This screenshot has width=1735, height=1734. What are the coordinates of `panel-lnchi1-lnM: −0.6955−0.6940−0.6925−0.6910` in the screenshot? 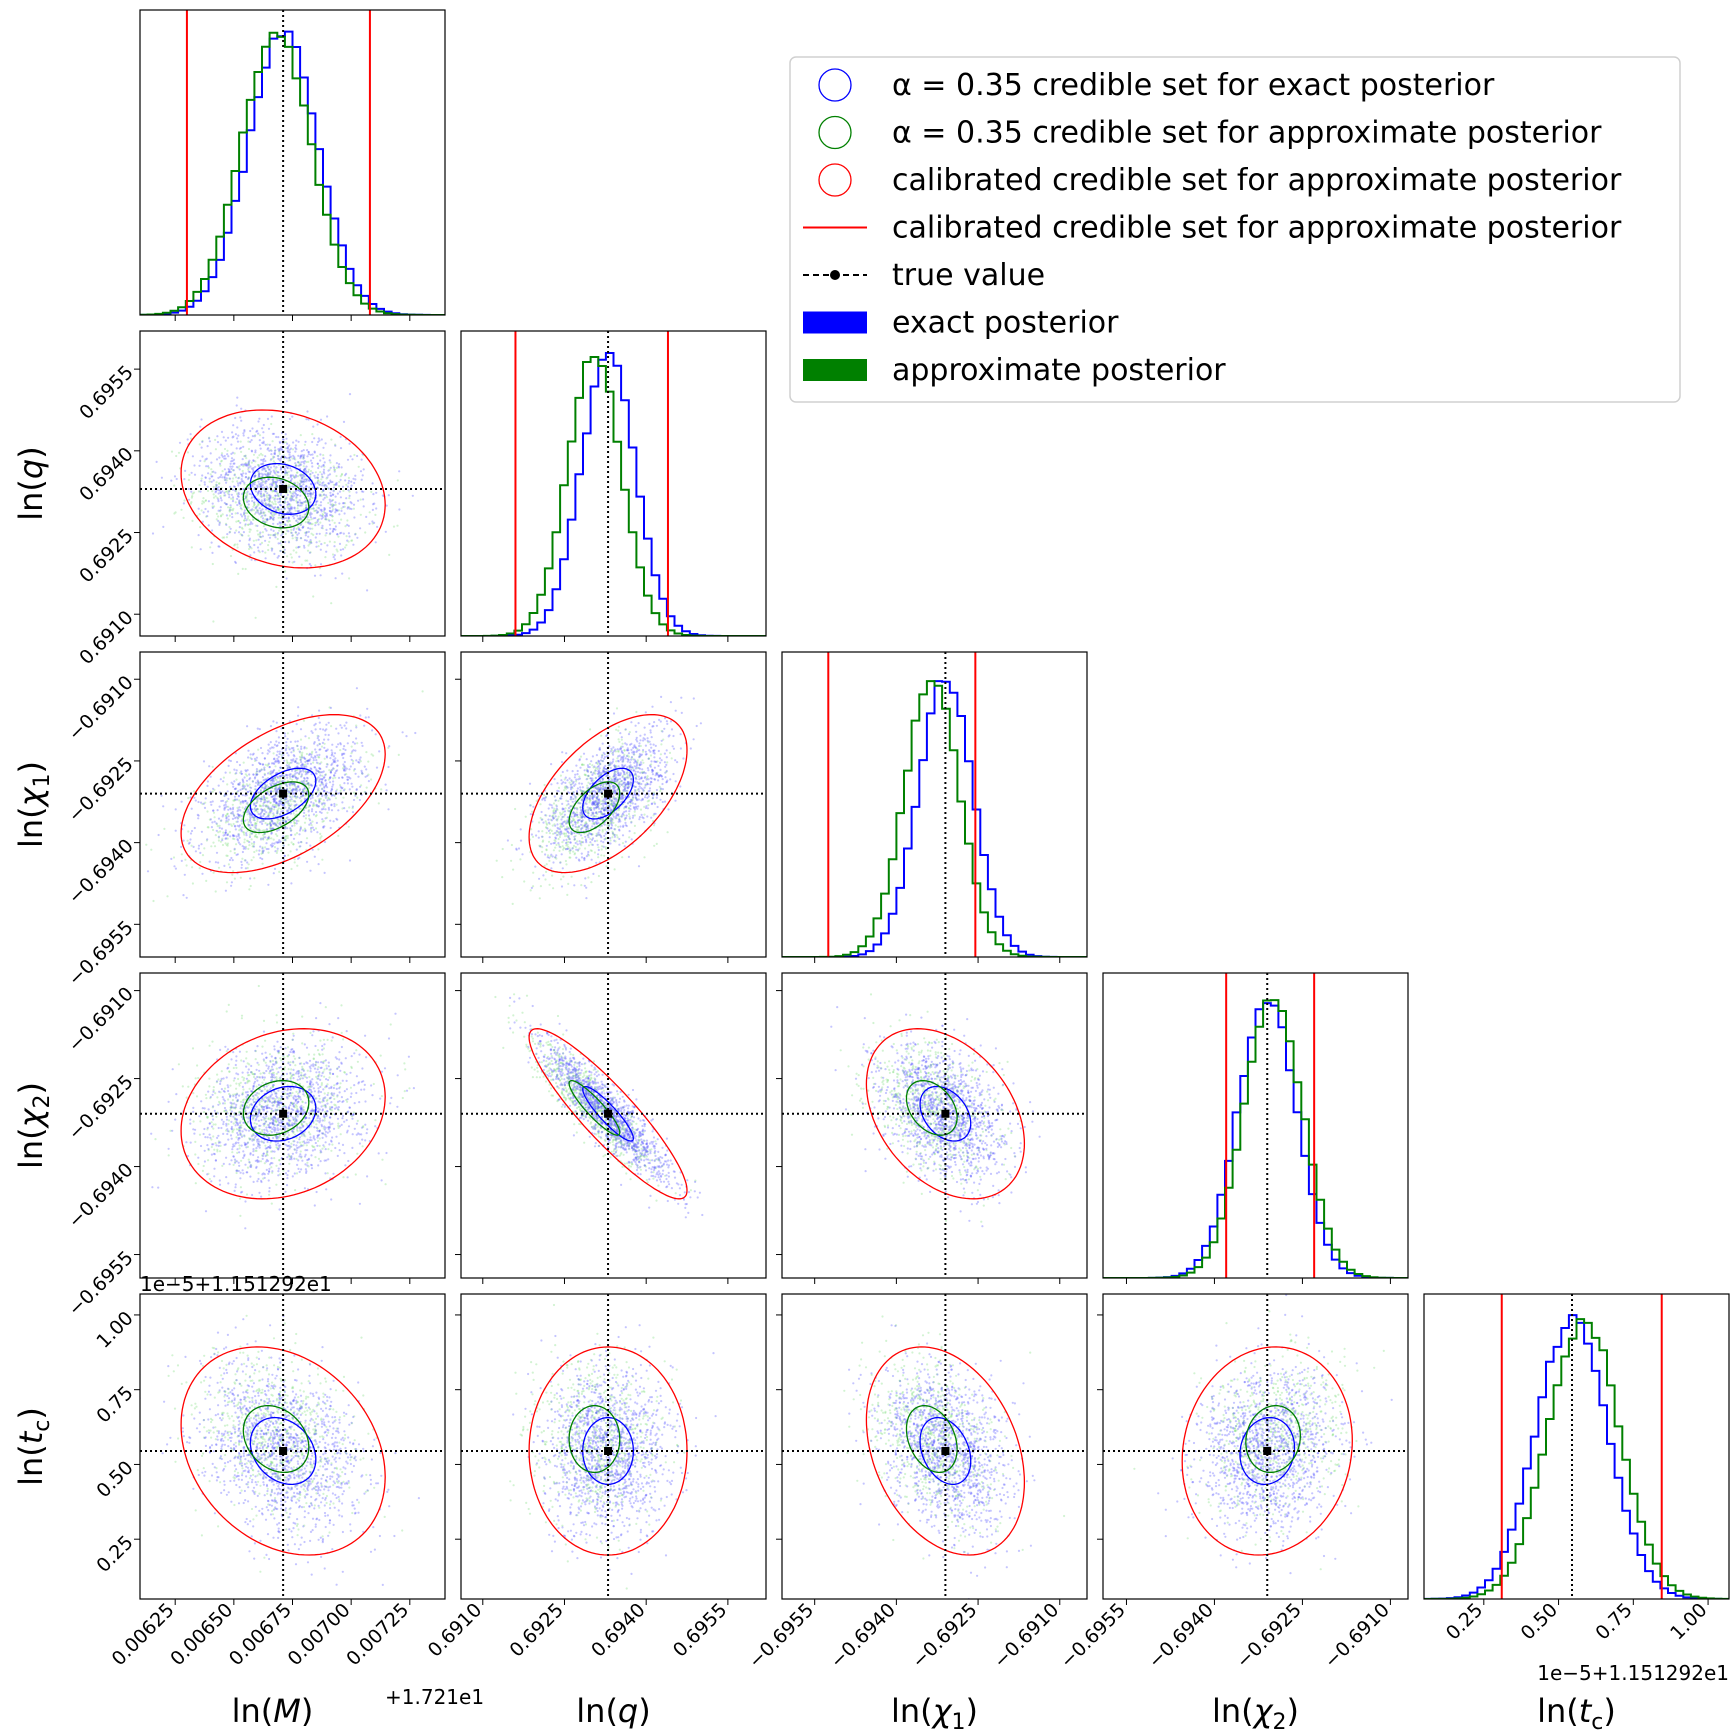 It's located at (255, 820).